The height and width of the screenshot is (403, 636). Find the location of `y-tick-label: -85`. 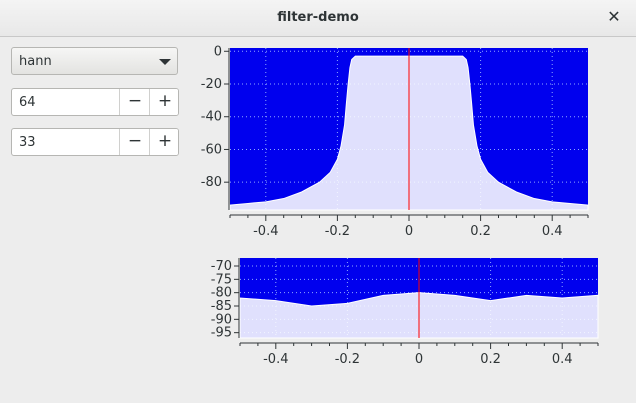

y-tick-label: -85 is located at coordinates (221, 306).